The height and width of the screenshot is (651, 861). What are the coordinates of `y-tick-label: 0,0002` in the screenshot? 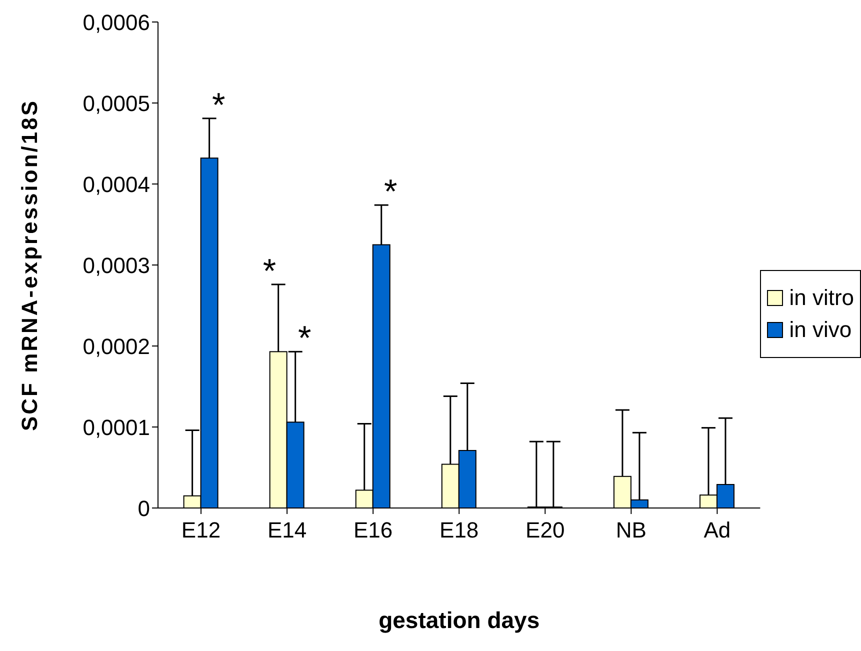 It's located at (116, 346).